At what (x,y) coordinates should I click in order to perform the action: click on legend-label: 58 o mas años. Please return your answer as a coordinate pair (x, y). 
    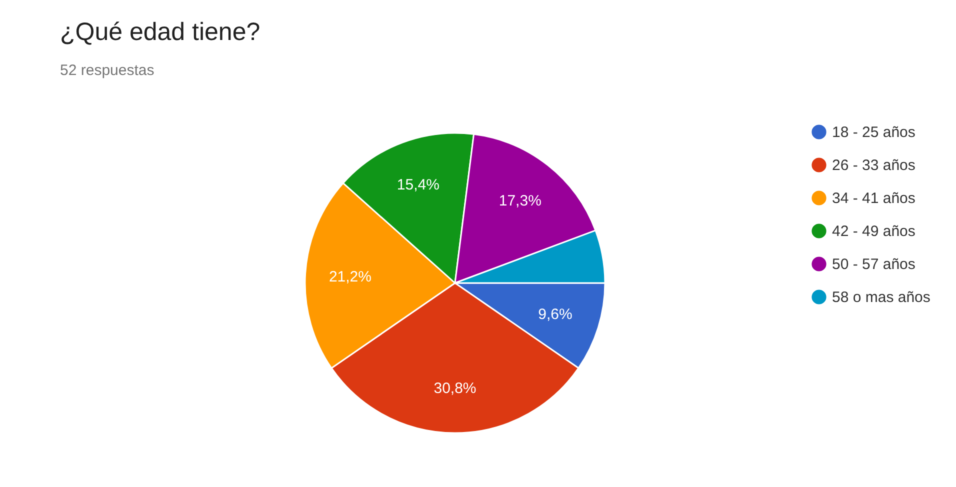
    Looking at the image, I should click on (881, 297).